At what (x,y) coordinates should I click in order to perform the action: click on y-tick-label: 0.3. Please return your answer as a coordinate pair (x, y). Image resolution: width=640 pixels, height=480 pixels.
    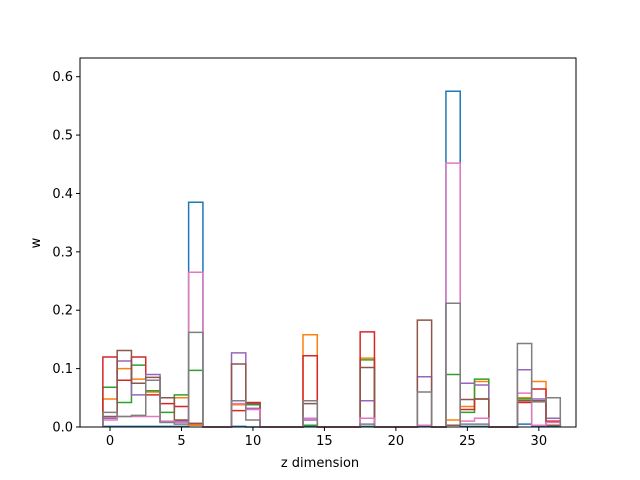
    Looking at the image, I should click on (62, 252).